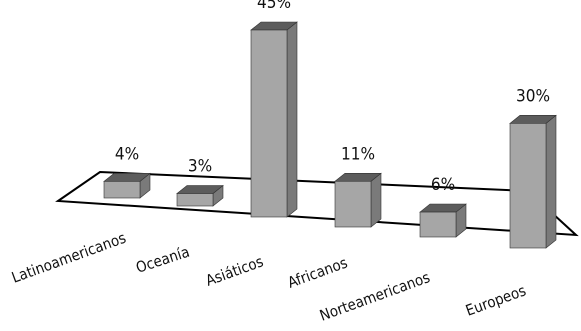 This screenshot has width=581, height=331. What do you see at coordinates (533, 96) in the screenshot?
I see `value-label-5: 30%` at bounding box center [533, 96].